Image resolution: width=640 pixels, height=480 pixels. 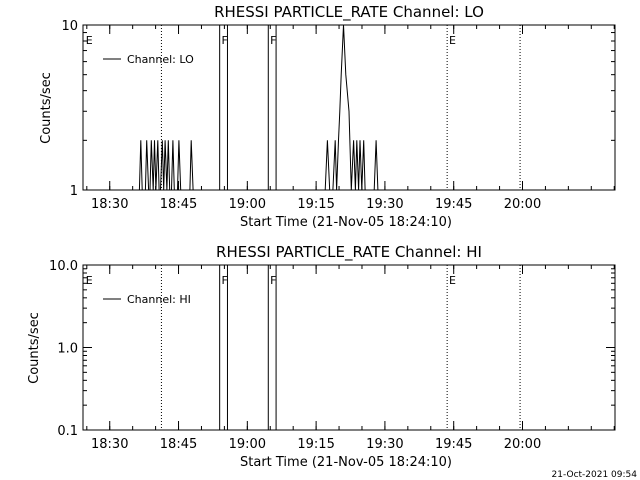 What do you see at coordinates (160, 59) in the screenshot?
I see `legend-label: Channel: LO` at bounding box center [160, 59].